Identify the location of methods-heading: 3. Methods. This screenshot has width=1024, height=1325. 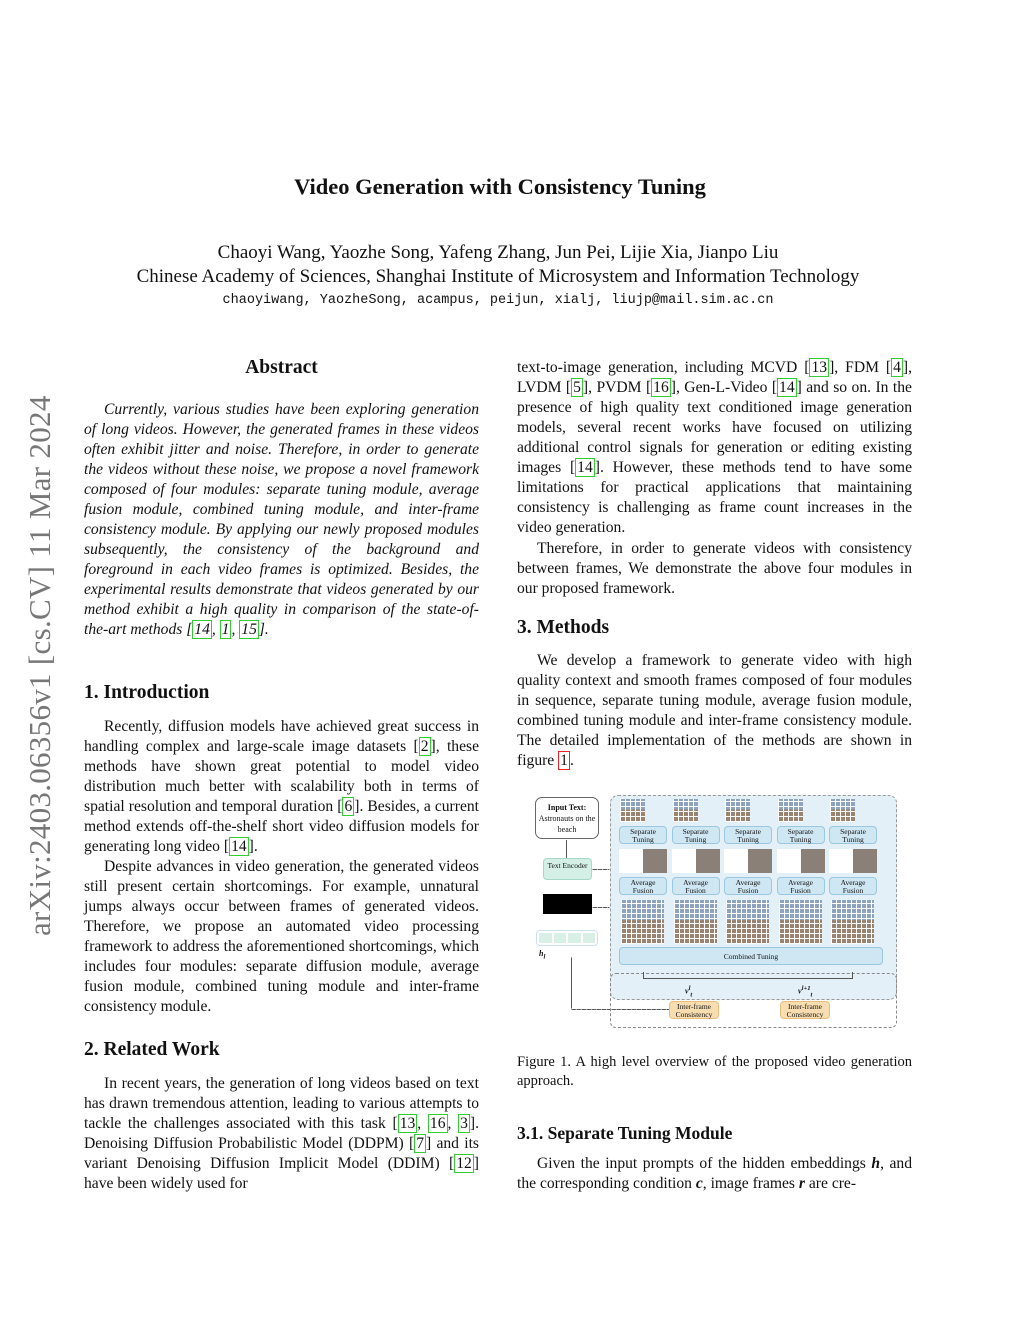
(563, 627).